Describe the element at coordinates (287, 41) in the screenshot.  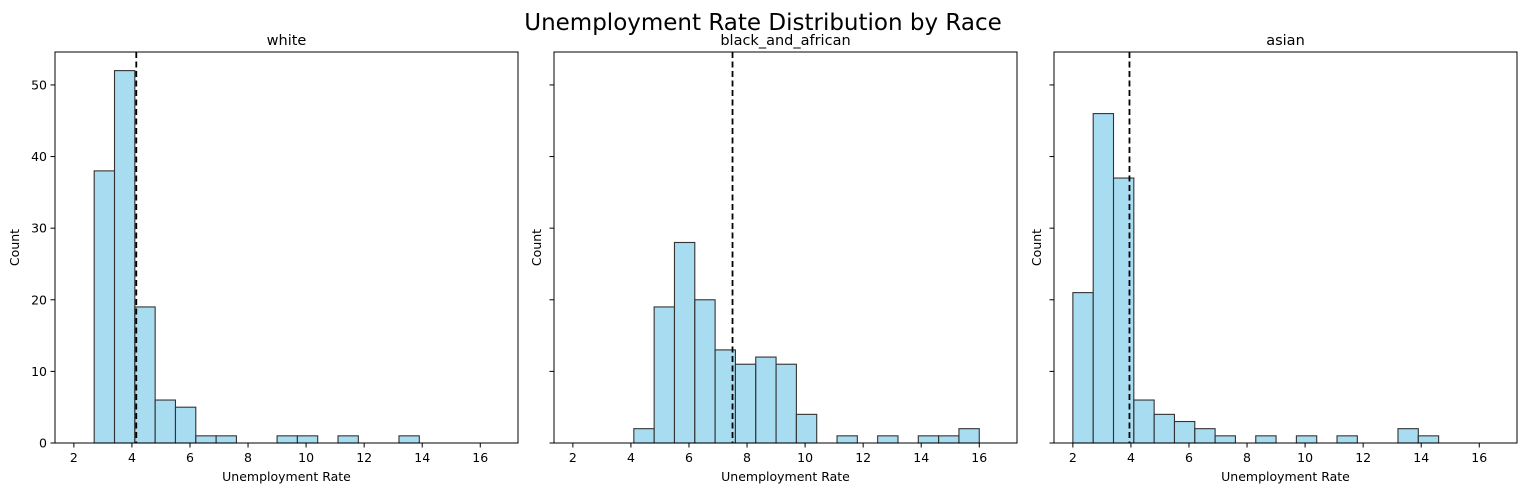
I see `subplot-title: white` at that location.